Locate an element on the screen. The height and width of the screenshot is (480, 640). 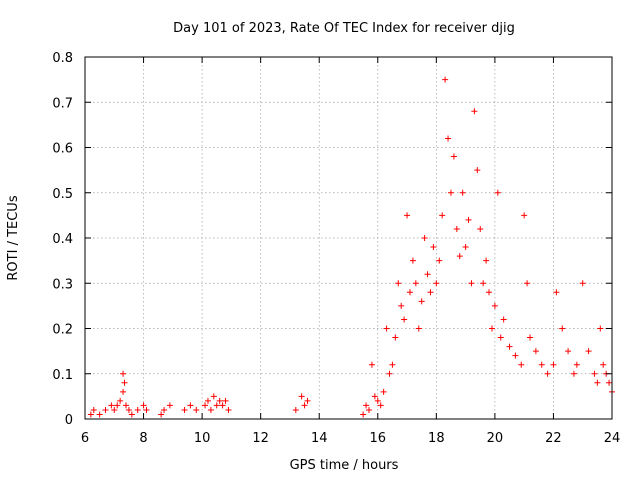
y-tick-label: 0.1 is located at coordinates (62, 375).